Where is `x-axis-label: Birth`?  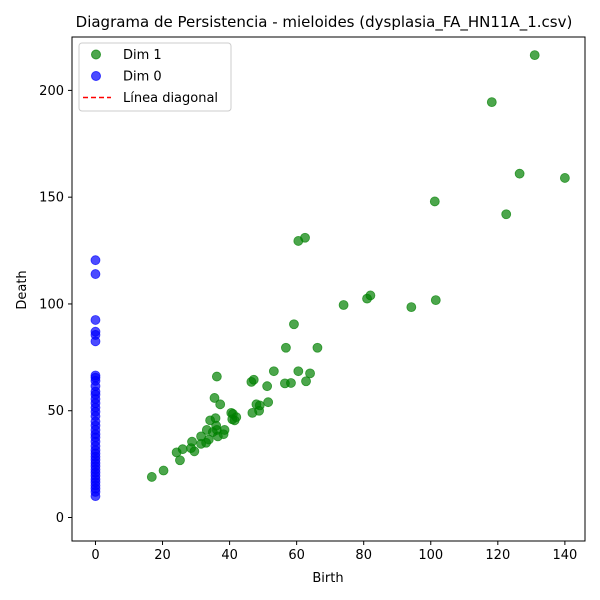
x-axis-label: Birth is located at coordinates (327, 578).